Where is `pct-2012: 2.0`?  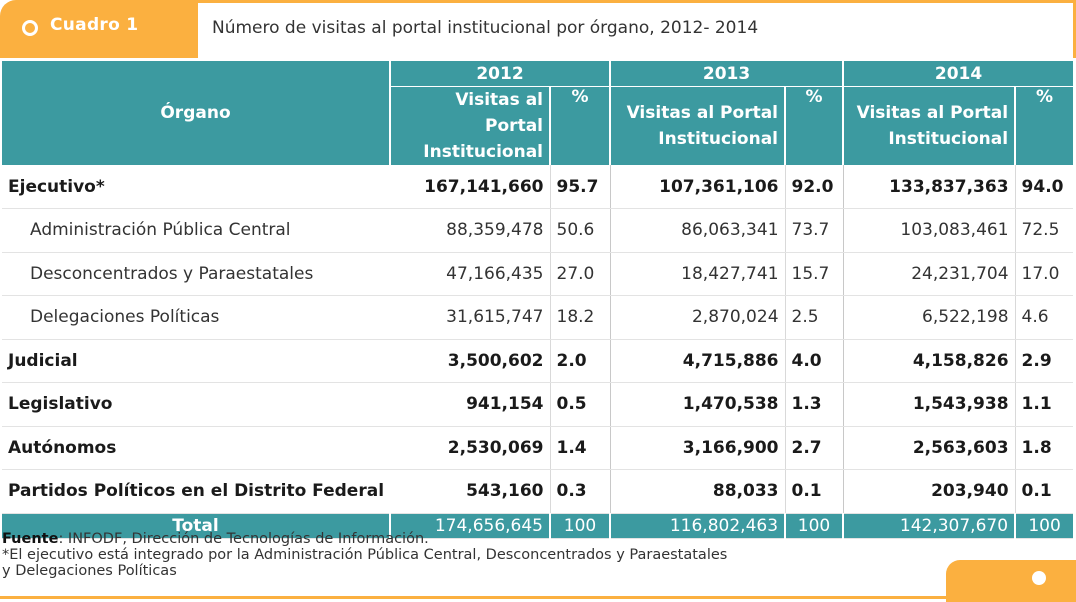 pct-2012: 2.0 is located at coordinates (580, 361).